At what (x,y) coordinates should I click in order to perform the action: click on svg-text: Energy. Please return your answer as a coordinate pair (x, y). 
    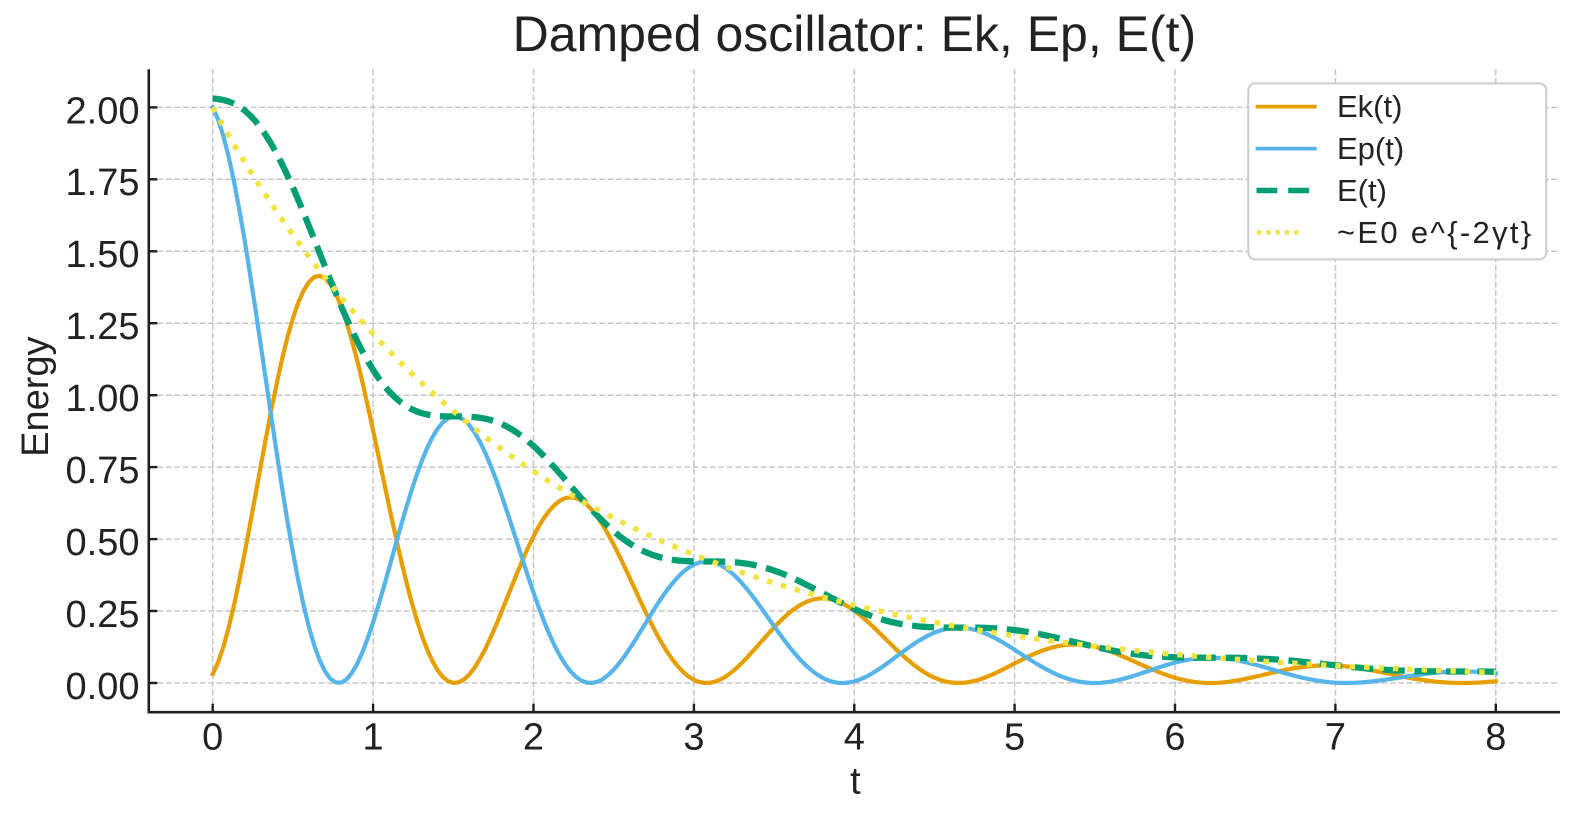
    Looking at the image, I should click on (36, 396).